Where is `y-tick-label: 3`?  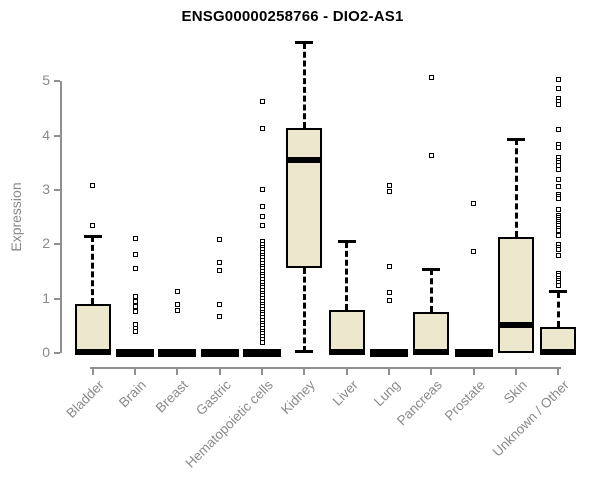
y-tick-label: 3 is located at coordinates (46, 189).